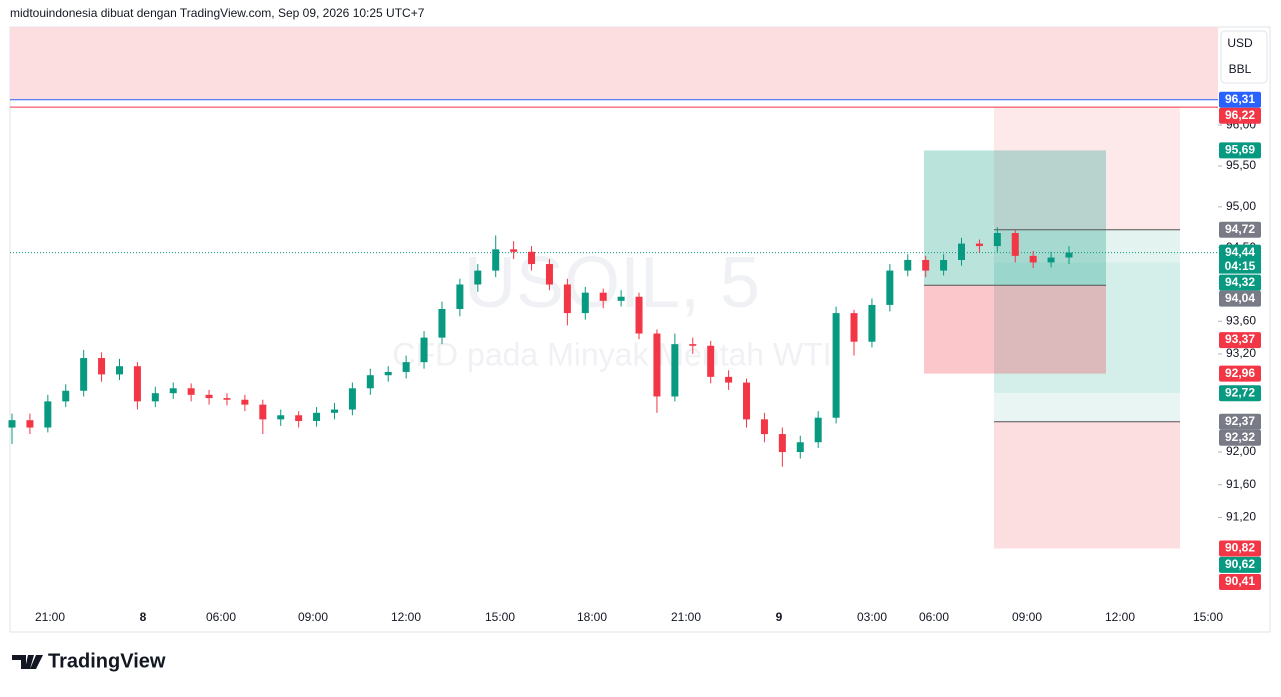 This screenshot has height=697, width=1281. What do you see at coordinates (1241, 206) in the screenshot?
I see `y-tick-label: 95,00` at bounding box center [1241, 206].